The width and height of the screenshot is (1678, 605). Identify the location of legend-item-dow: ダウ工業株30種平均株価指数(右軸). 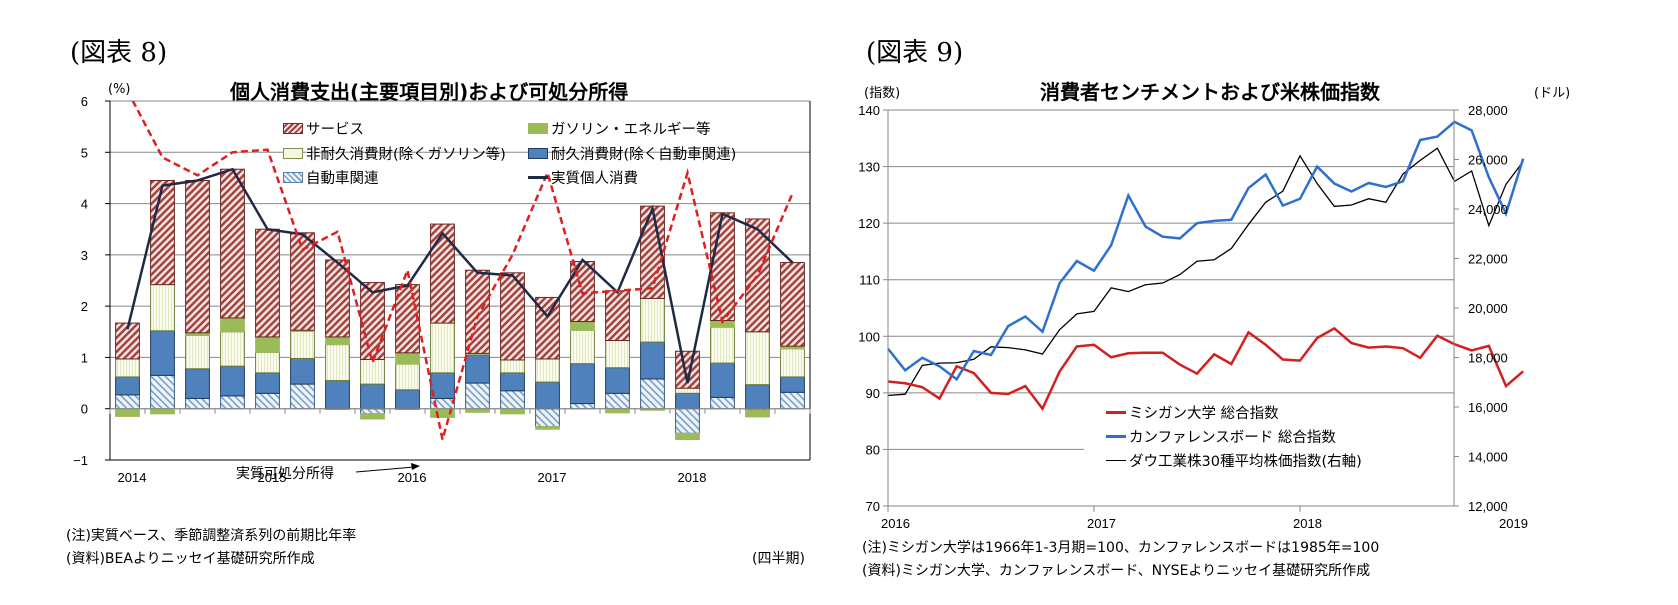
(1234, 460).